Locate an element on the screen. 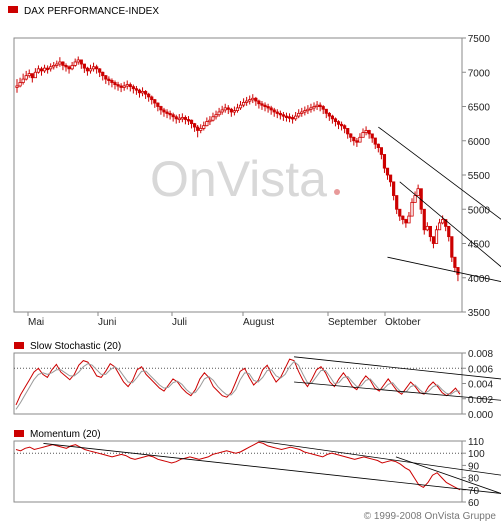 The width and height of the screenshot is (501, 521). momentum-plot-frame is located at coordinates (238, 471).